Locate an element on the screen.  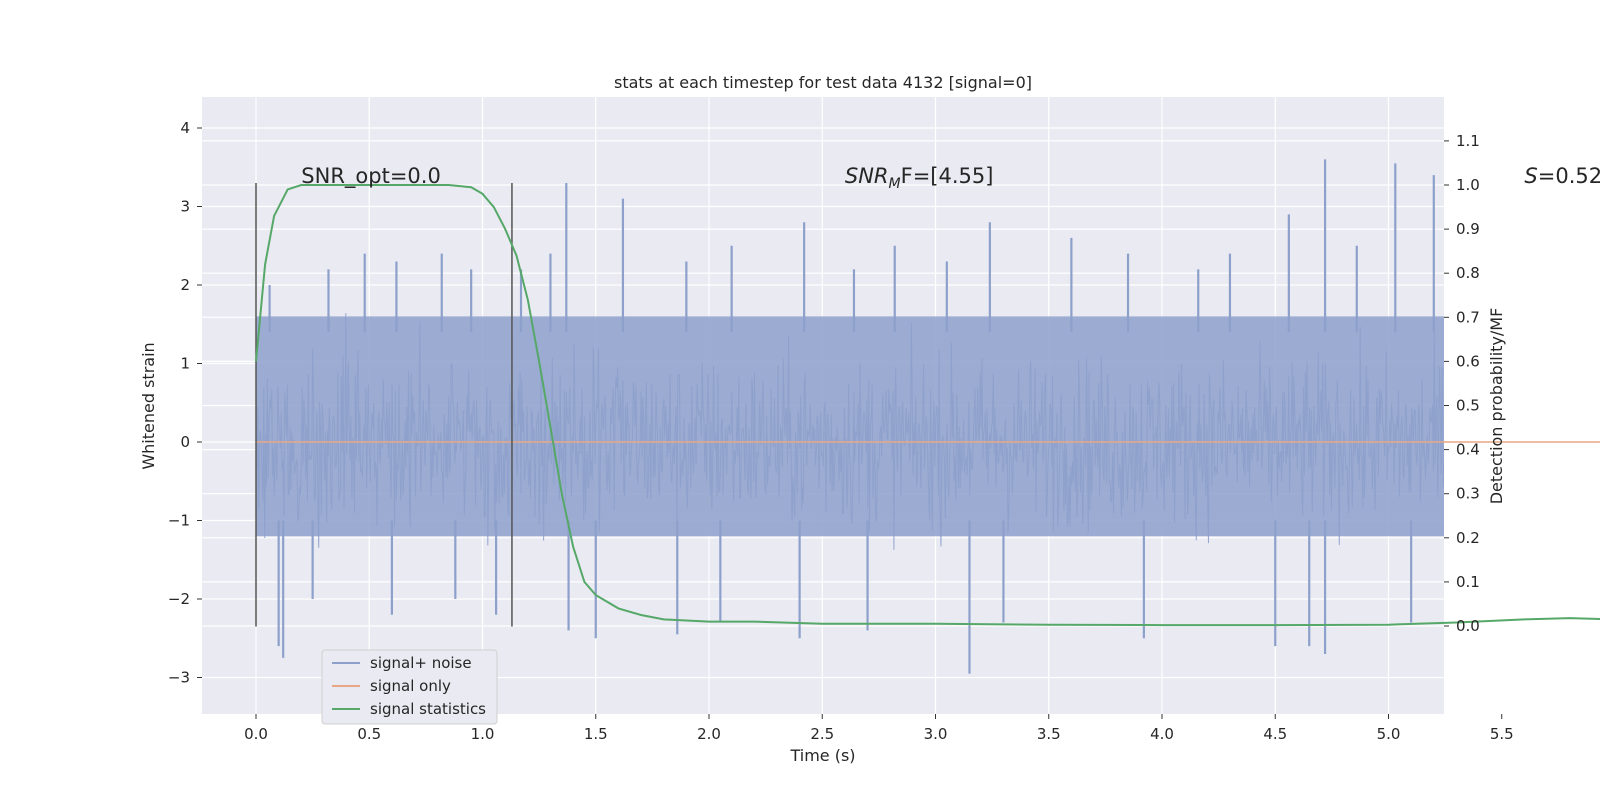
y2-axis-label: Detection probability/MF is located at coordinates (1496, 406).